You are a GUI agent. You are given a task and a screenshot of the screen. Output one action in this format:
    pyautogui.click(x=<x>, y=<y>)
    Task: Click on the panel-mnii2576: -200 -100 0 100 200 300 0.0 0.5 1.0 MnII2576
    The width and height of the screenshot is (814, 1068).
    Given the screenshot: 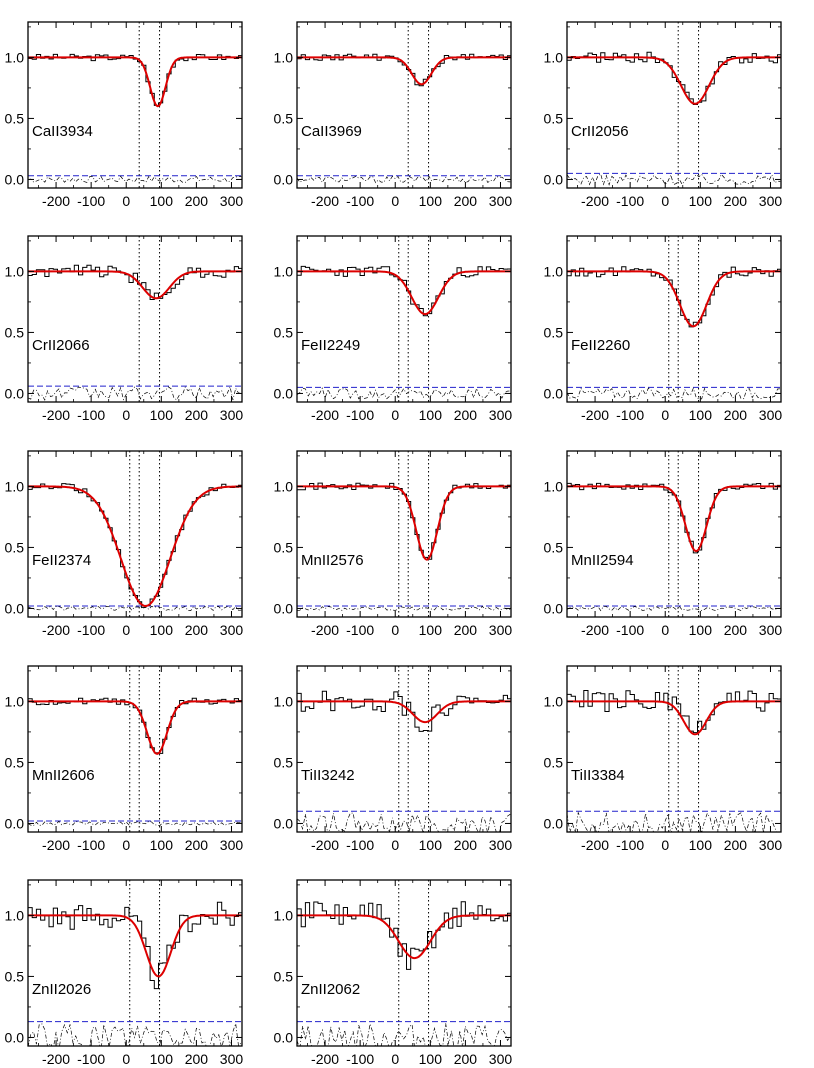 What is the action you would take?
    pyautogui.click(x=393, y=544)
    